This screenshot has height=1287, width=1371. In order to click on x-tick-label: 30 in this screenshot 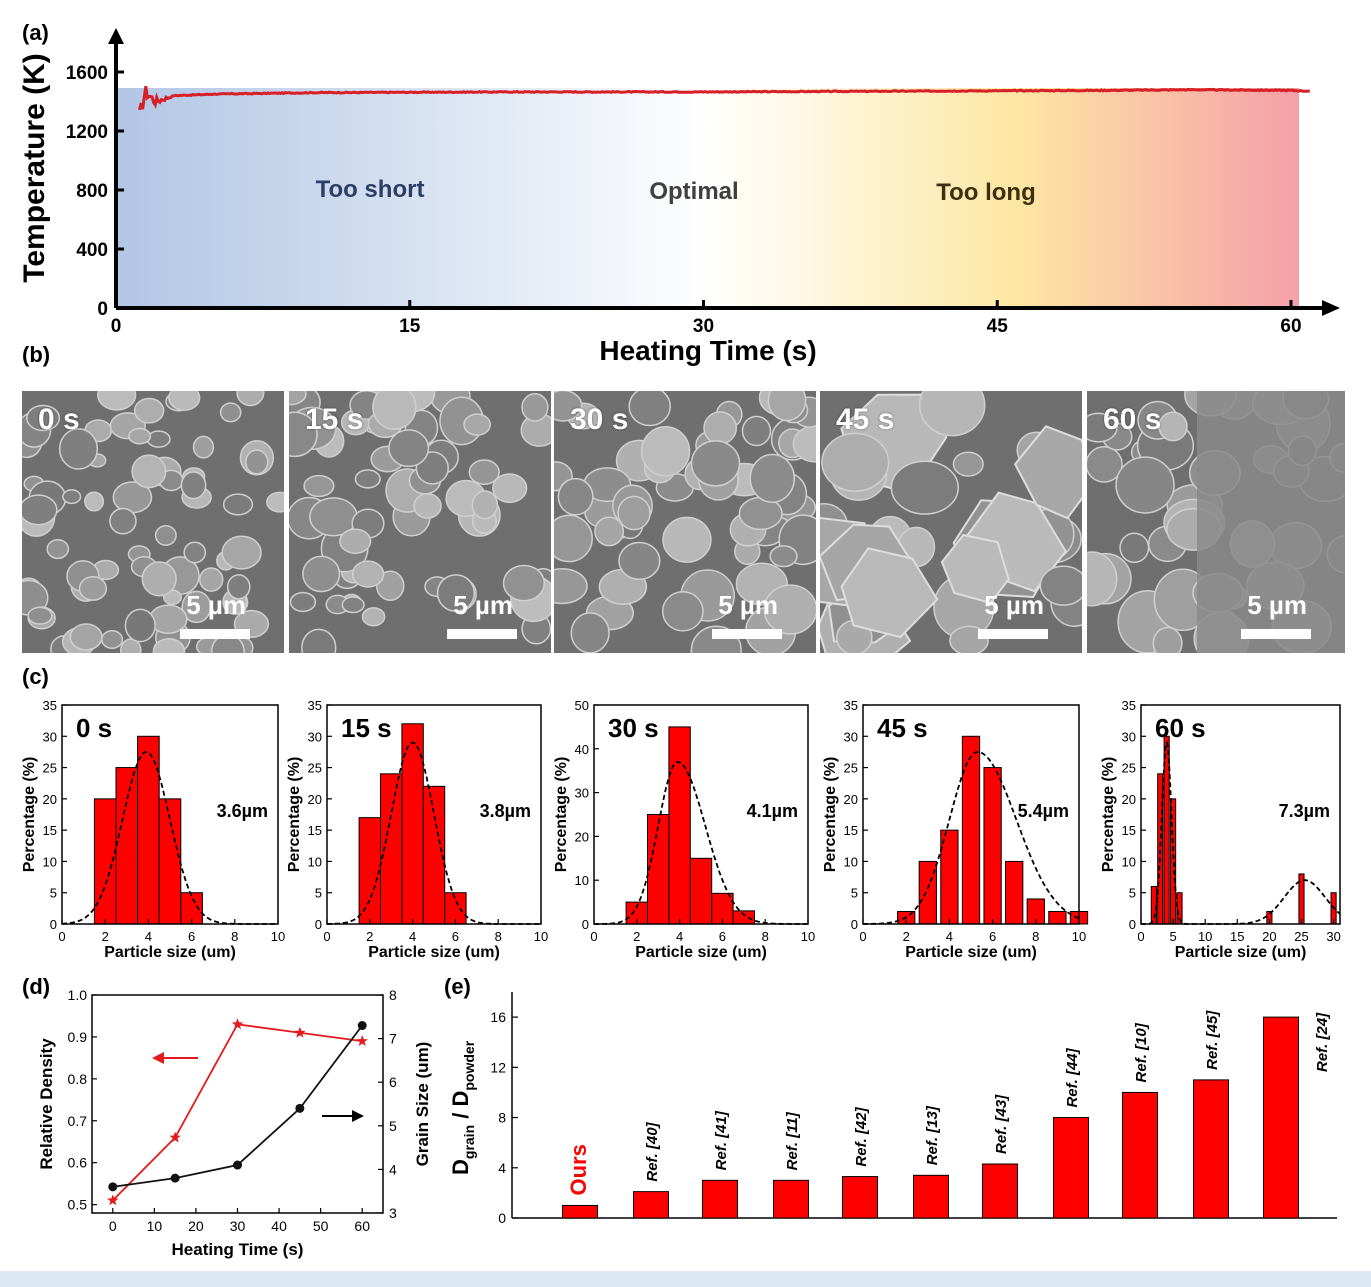, I will do `click(1333, 936)`.